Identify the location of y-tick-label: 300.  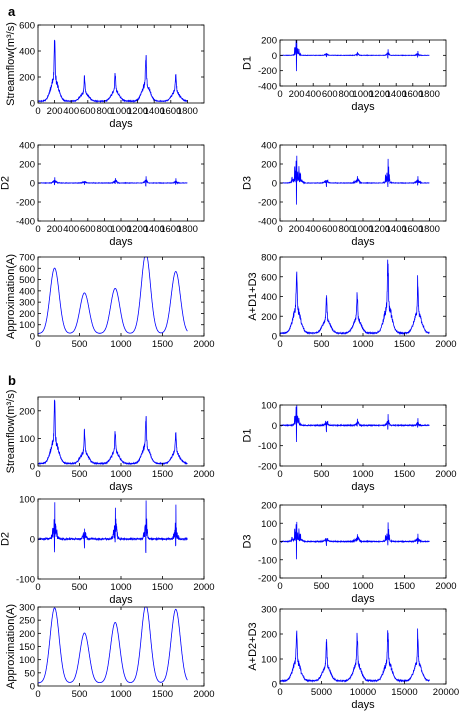
(27, 303).